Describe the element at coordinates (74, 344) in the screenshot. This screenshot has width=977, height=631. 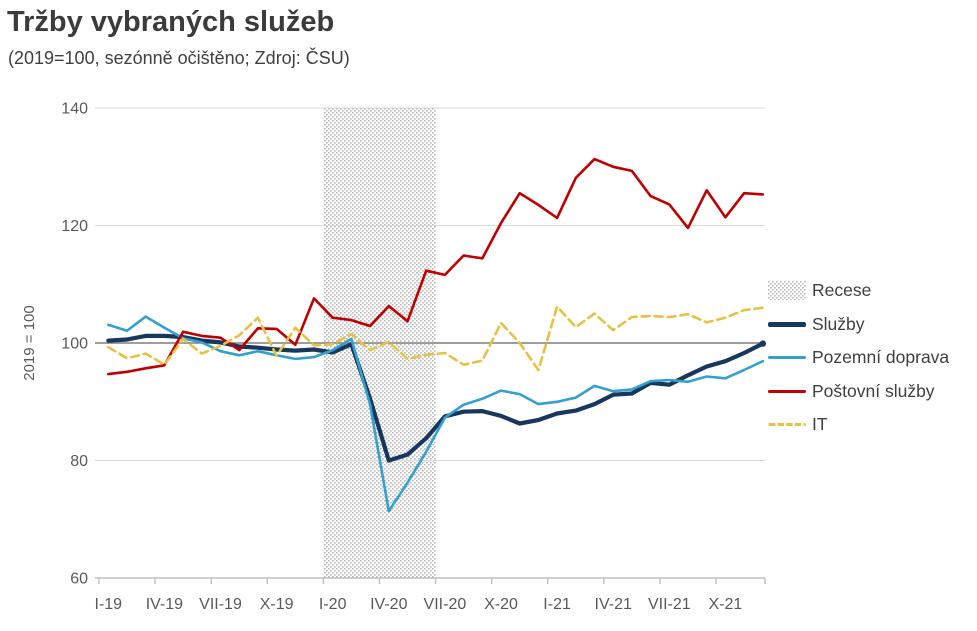
I see `y-tick-label-100: 100` at that location.